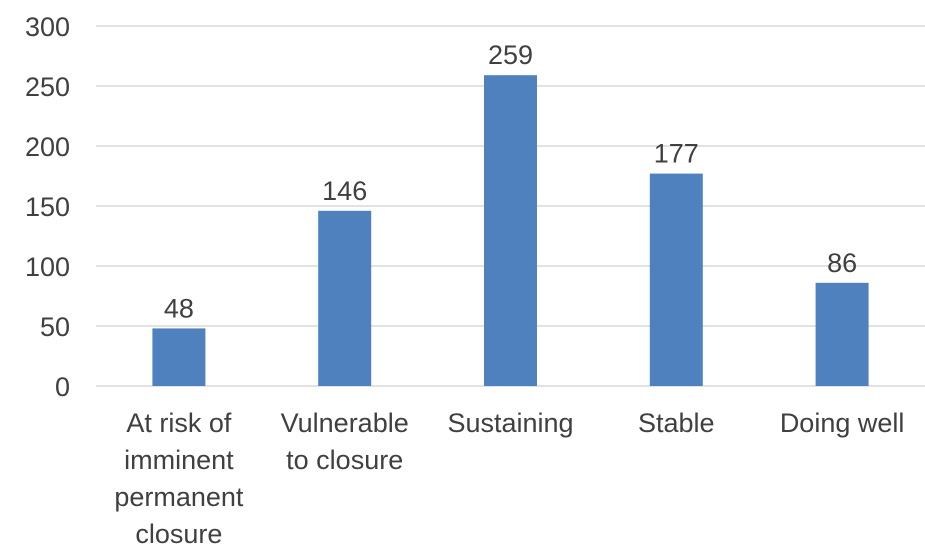  I want to click on category-label: Sustaining, so click(510, 423).